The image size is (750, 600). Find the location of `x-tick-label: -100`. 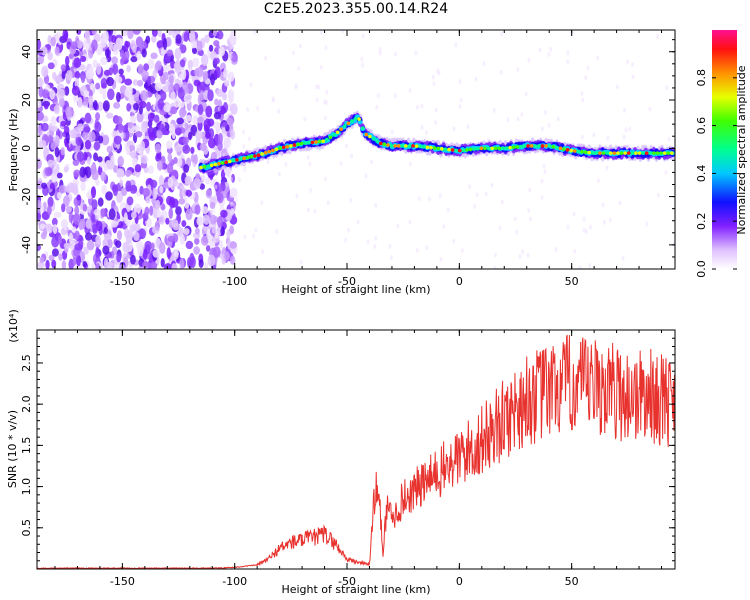

x-tick-label: -100 is located at coordinates (234, 581).